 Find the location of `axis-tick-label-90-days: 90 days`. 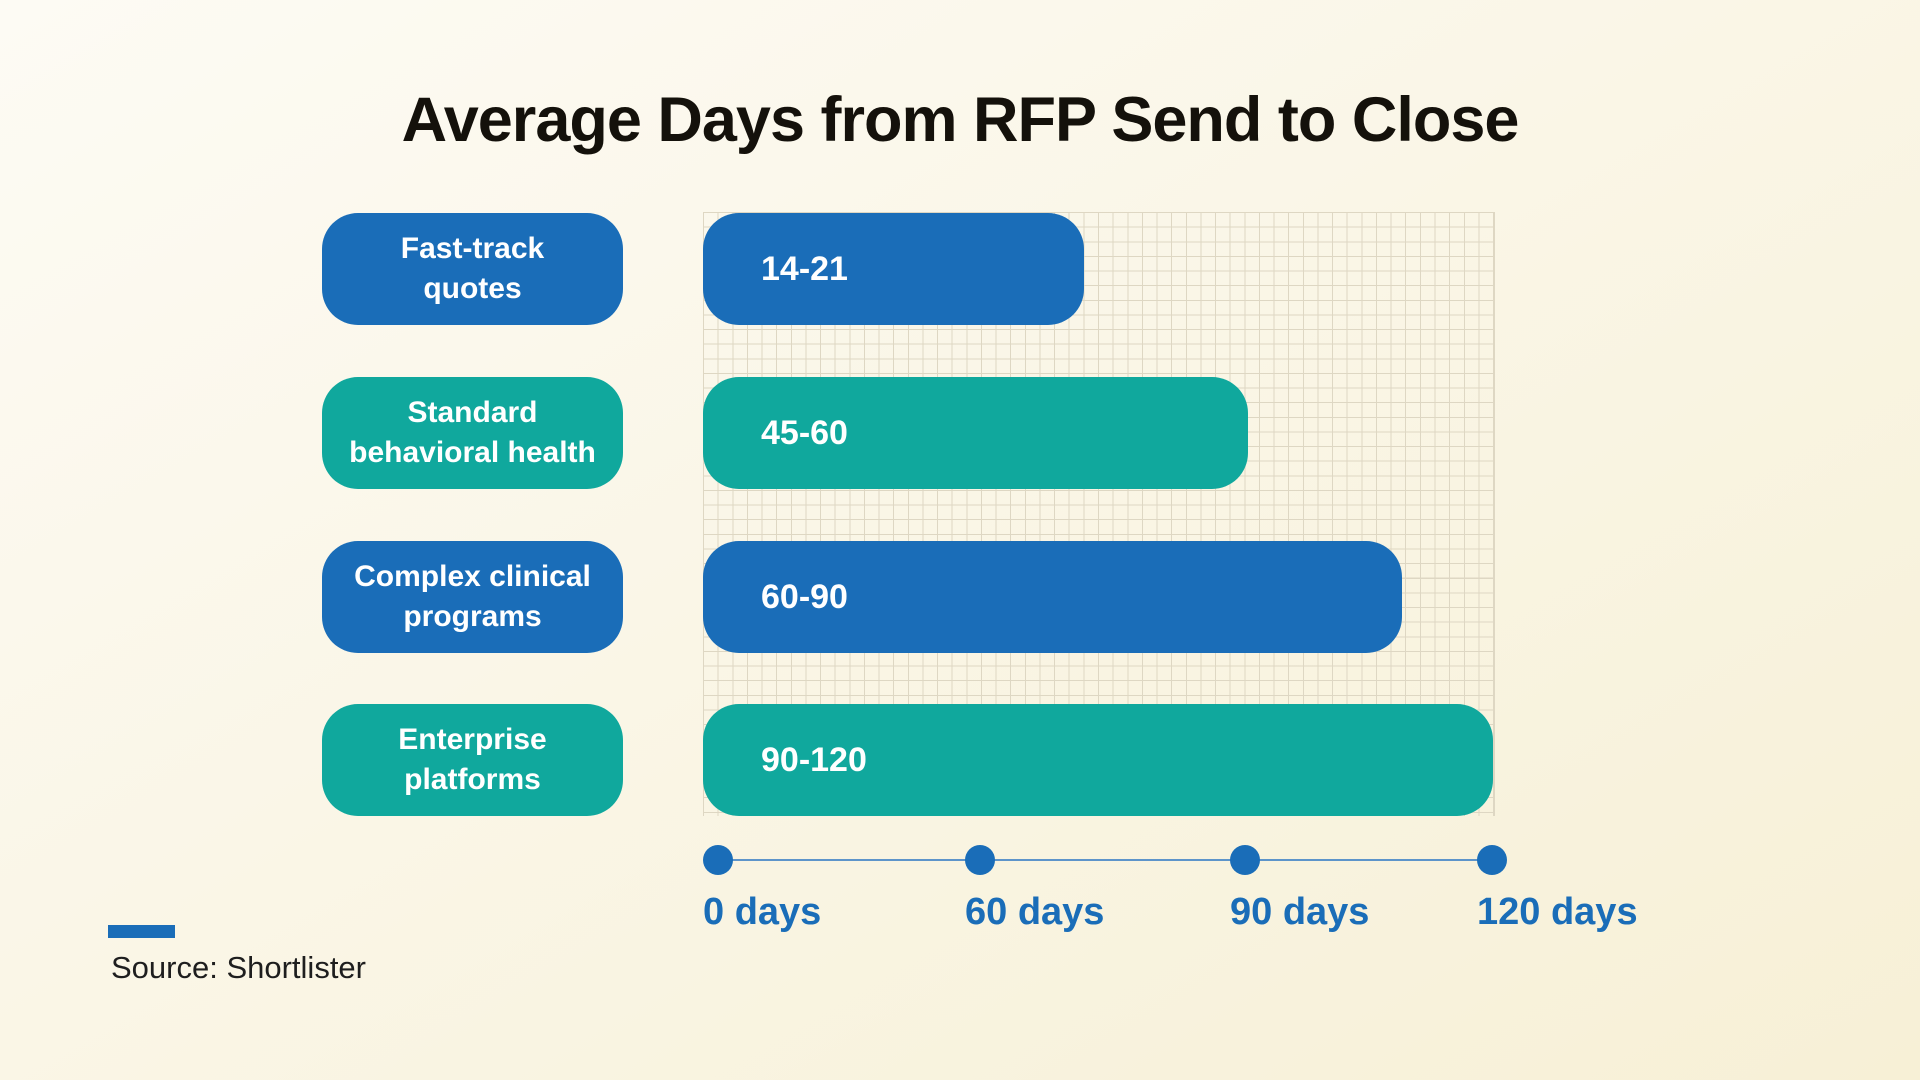

axis-tick-label-90-days: 90 days is located at coordinates (1300, 912).